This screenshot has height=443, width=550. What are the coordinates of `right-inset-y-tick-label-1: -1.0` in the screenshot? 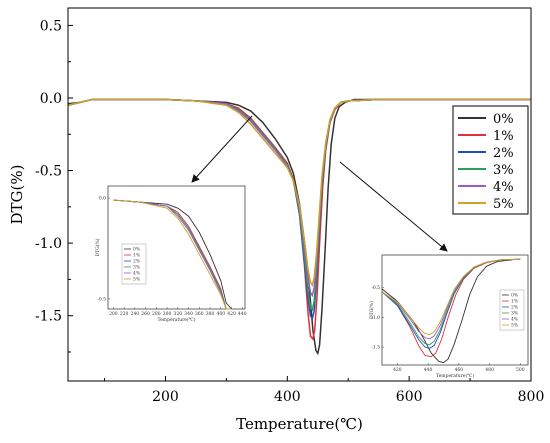 It's located at (375, 318).